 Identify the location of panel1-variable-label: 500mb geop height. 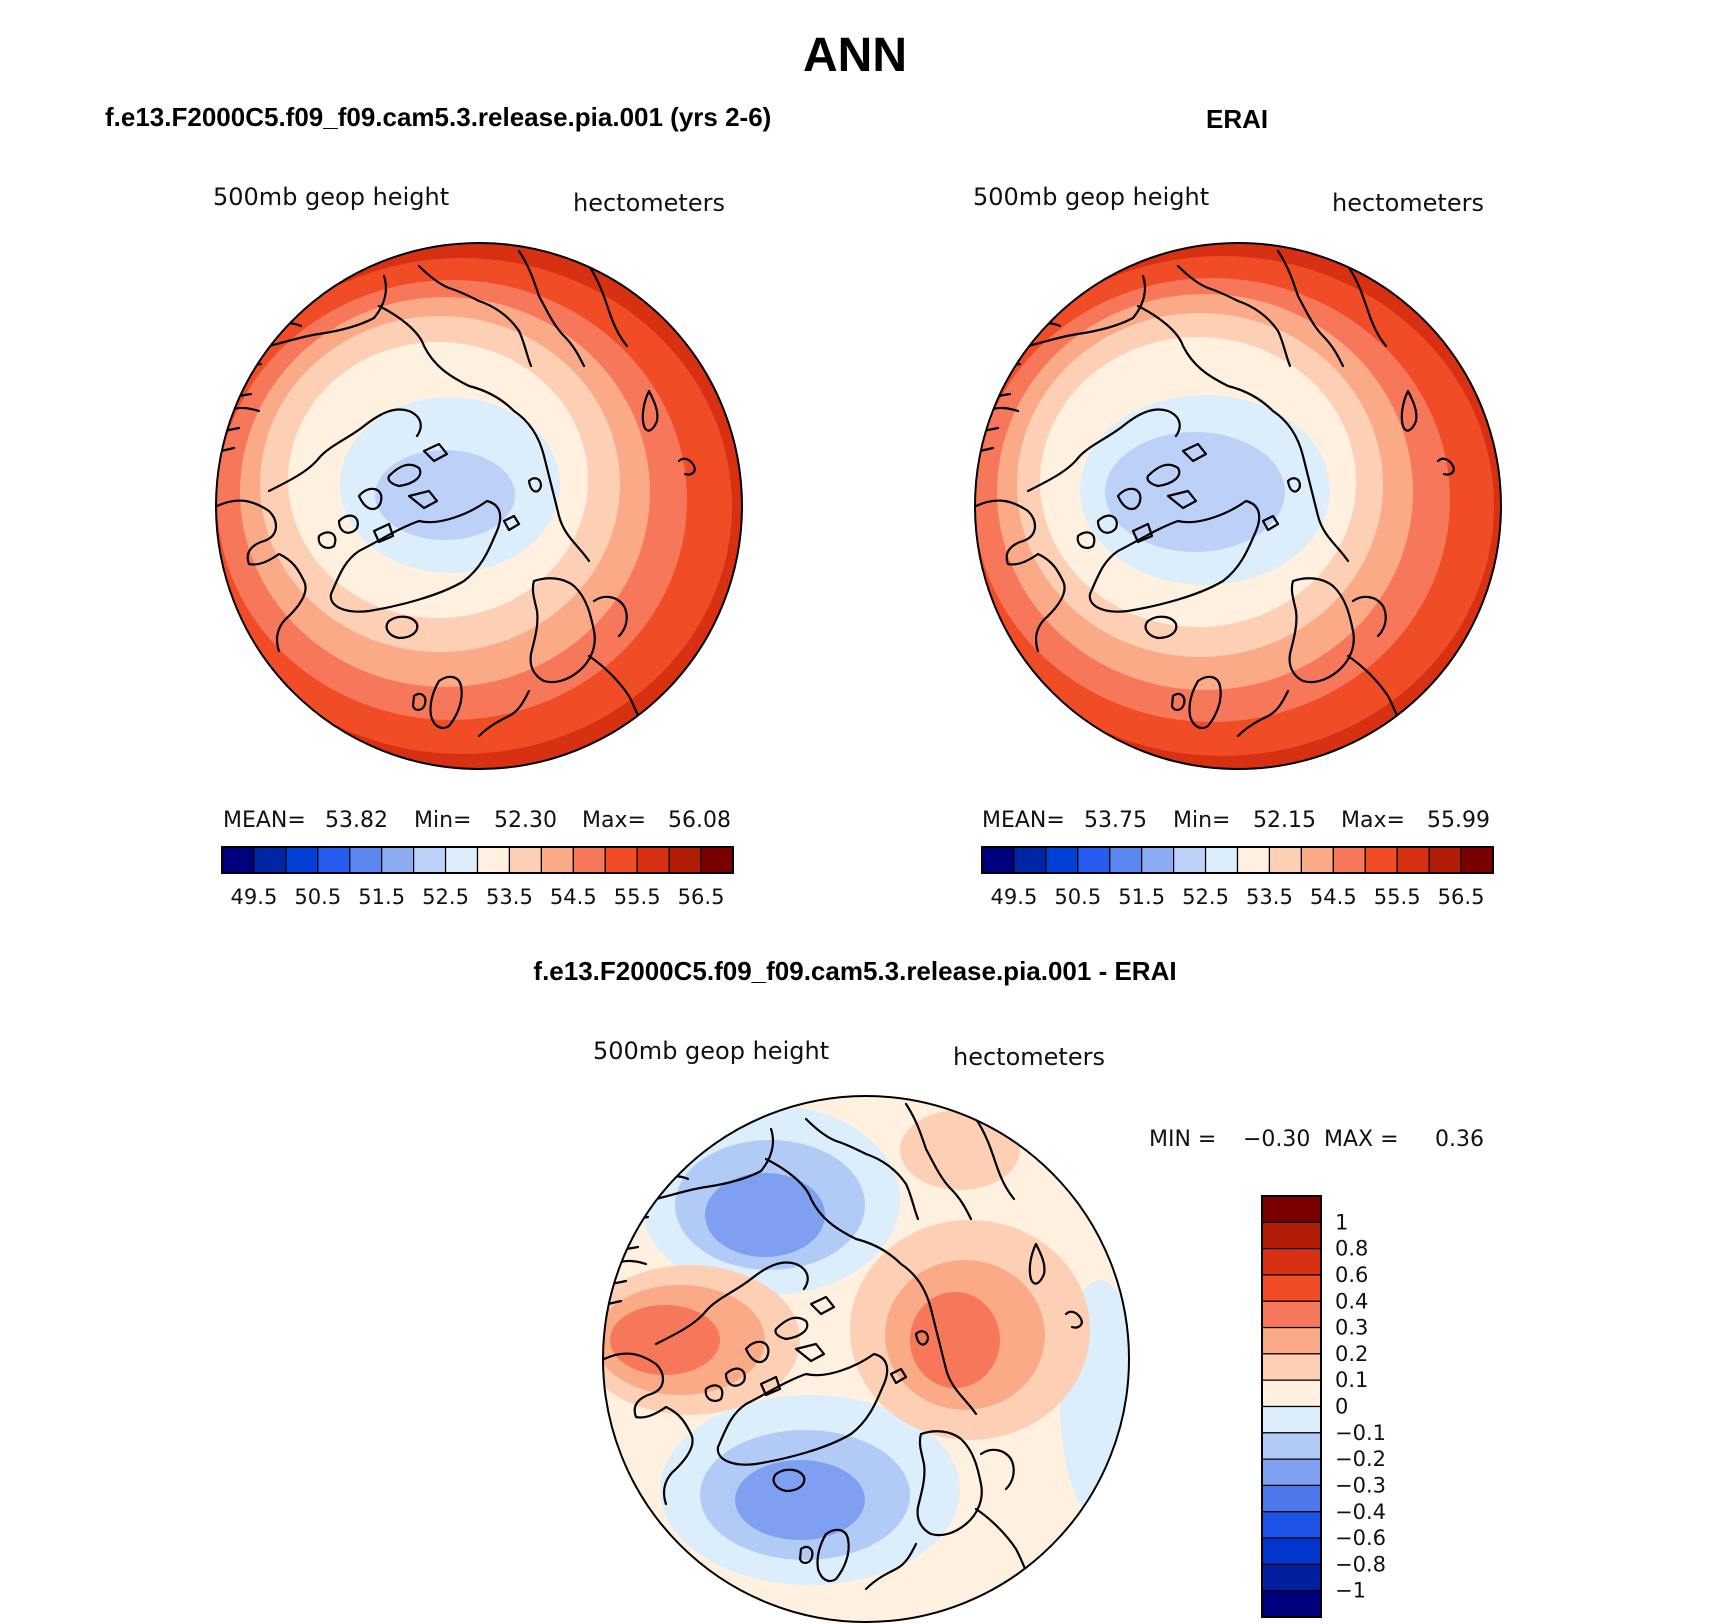
(331, 197).